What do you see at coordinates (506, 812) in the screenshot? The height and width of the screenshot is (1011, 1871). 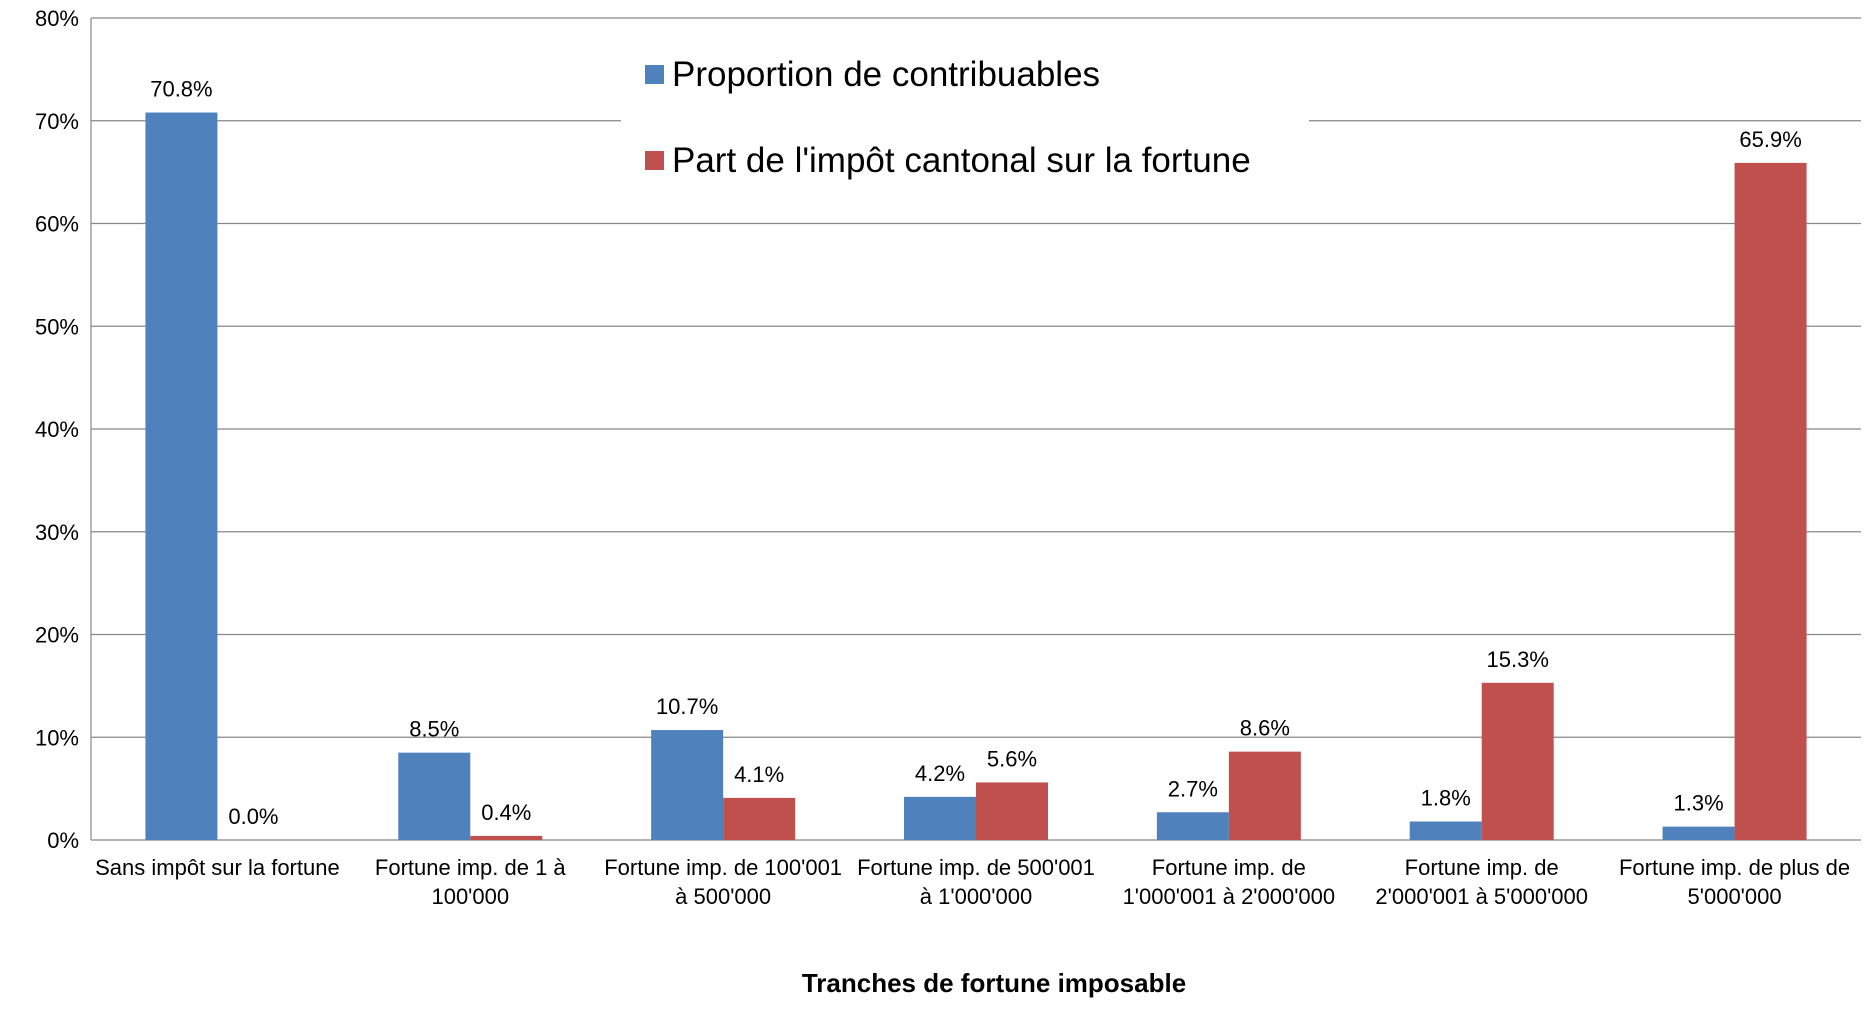 I see `data-label: 0.4%` at bounding box center [506, 812].